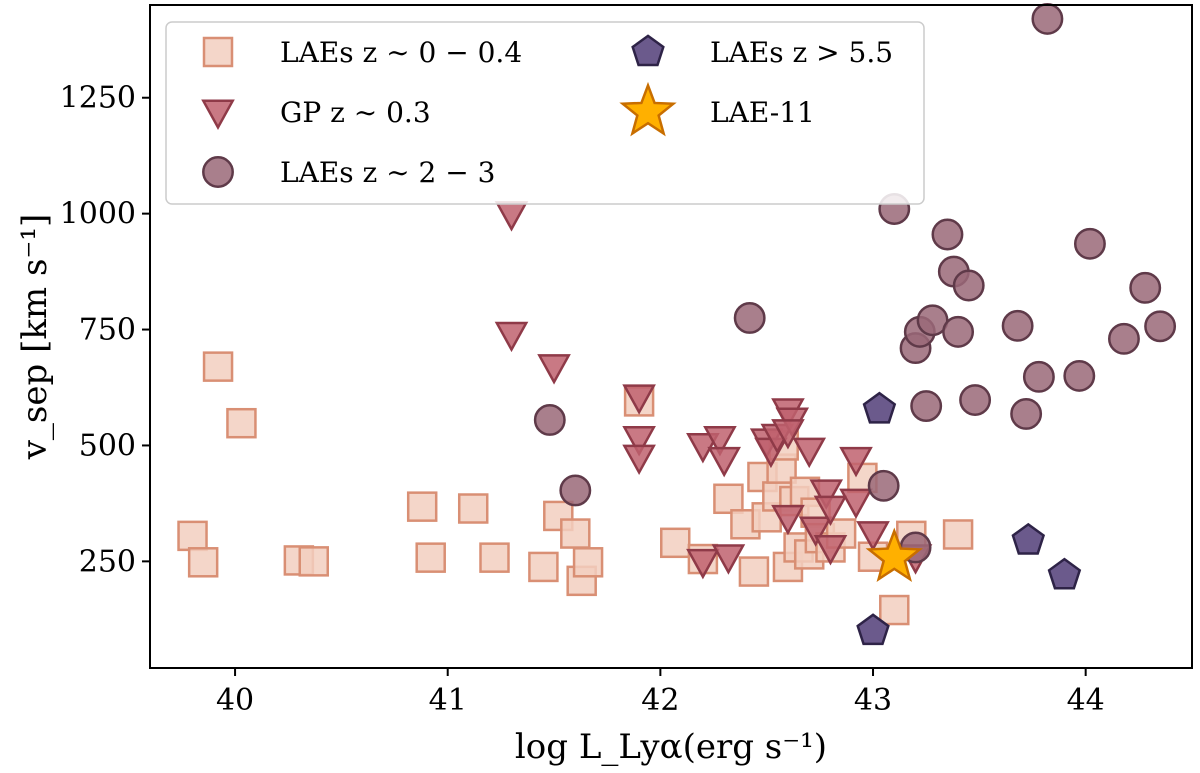 The image size is (1200, 773). What do you see at coordinates (660, 700) in the screenshot?
I see `x-tick-label: 42` at bounding box center [660, 700].